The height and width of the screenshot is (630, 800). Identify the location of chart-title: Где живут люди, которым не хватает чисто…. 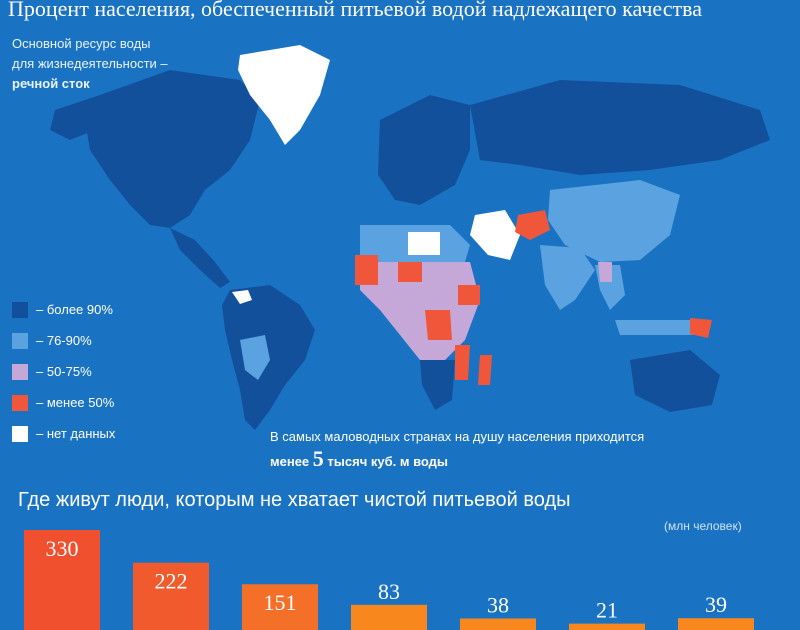
(294, 500).